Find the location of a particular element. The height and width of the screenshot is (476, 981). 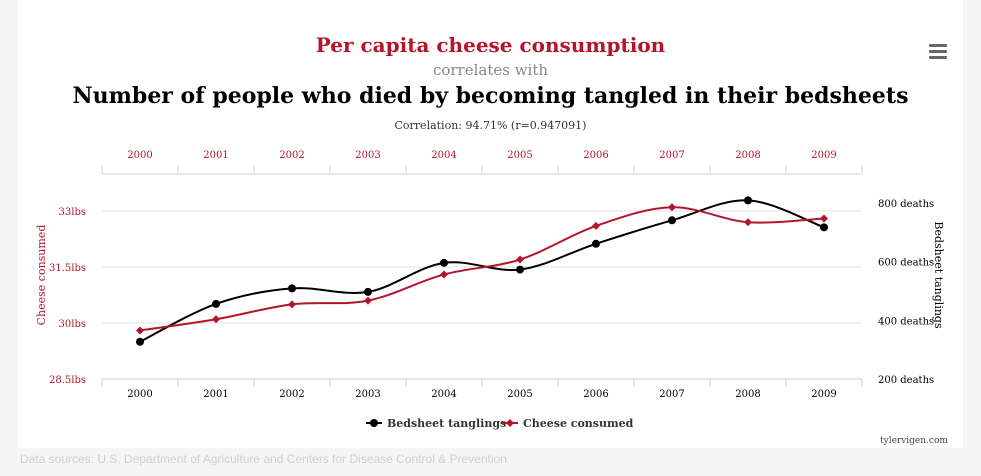

x-tick-label-bottom: 2006 is located at coordinates (595, 394).